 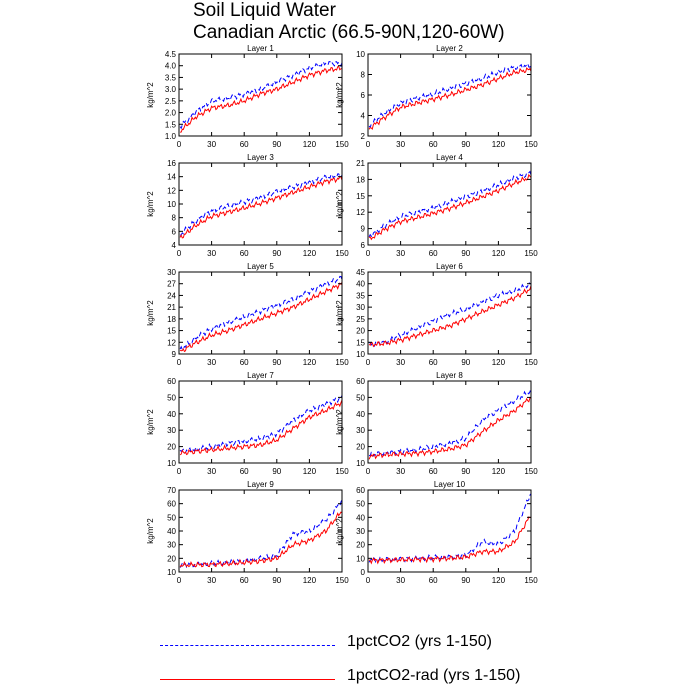 What do you see at coordinates (171, 124) in the screenshot?
I see `y-tick-label: 1.5` at bounding box center [171, 124].